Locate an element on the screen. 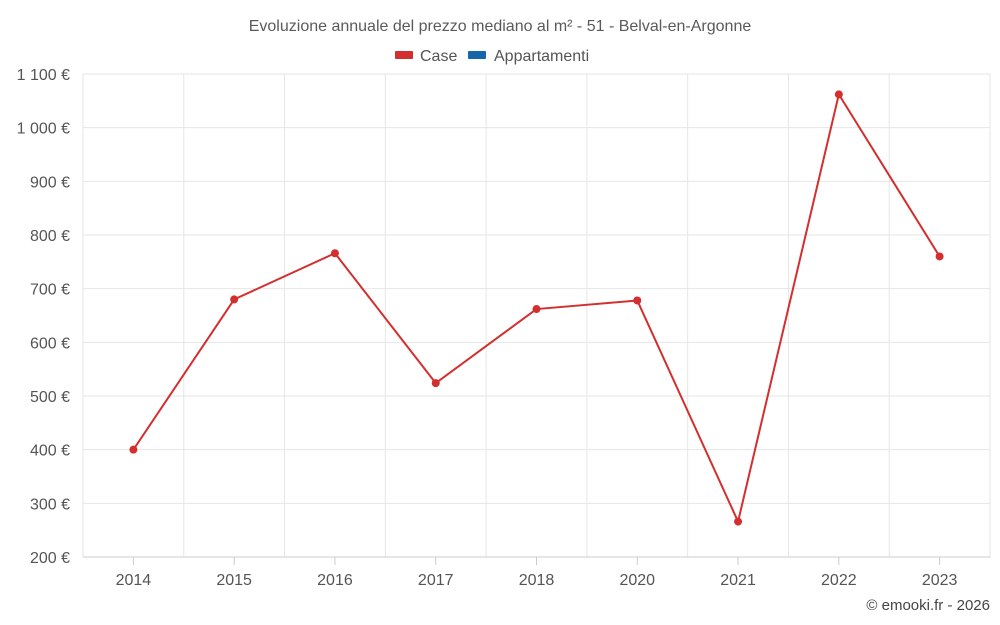 This screenshot has height=625, width=1000. y-tick-label: 600 € is located at coordinates (50, 343).